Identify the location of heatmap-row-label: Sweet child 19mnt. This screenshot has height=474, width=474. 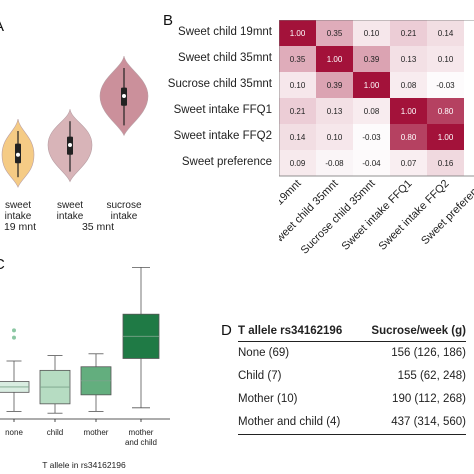
(225, 32).